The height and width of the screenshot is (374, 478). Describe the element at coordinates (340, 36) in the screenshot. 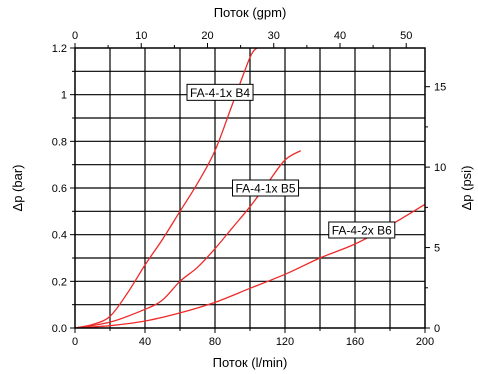

I see `x-tick-label-top: 40` at that location.